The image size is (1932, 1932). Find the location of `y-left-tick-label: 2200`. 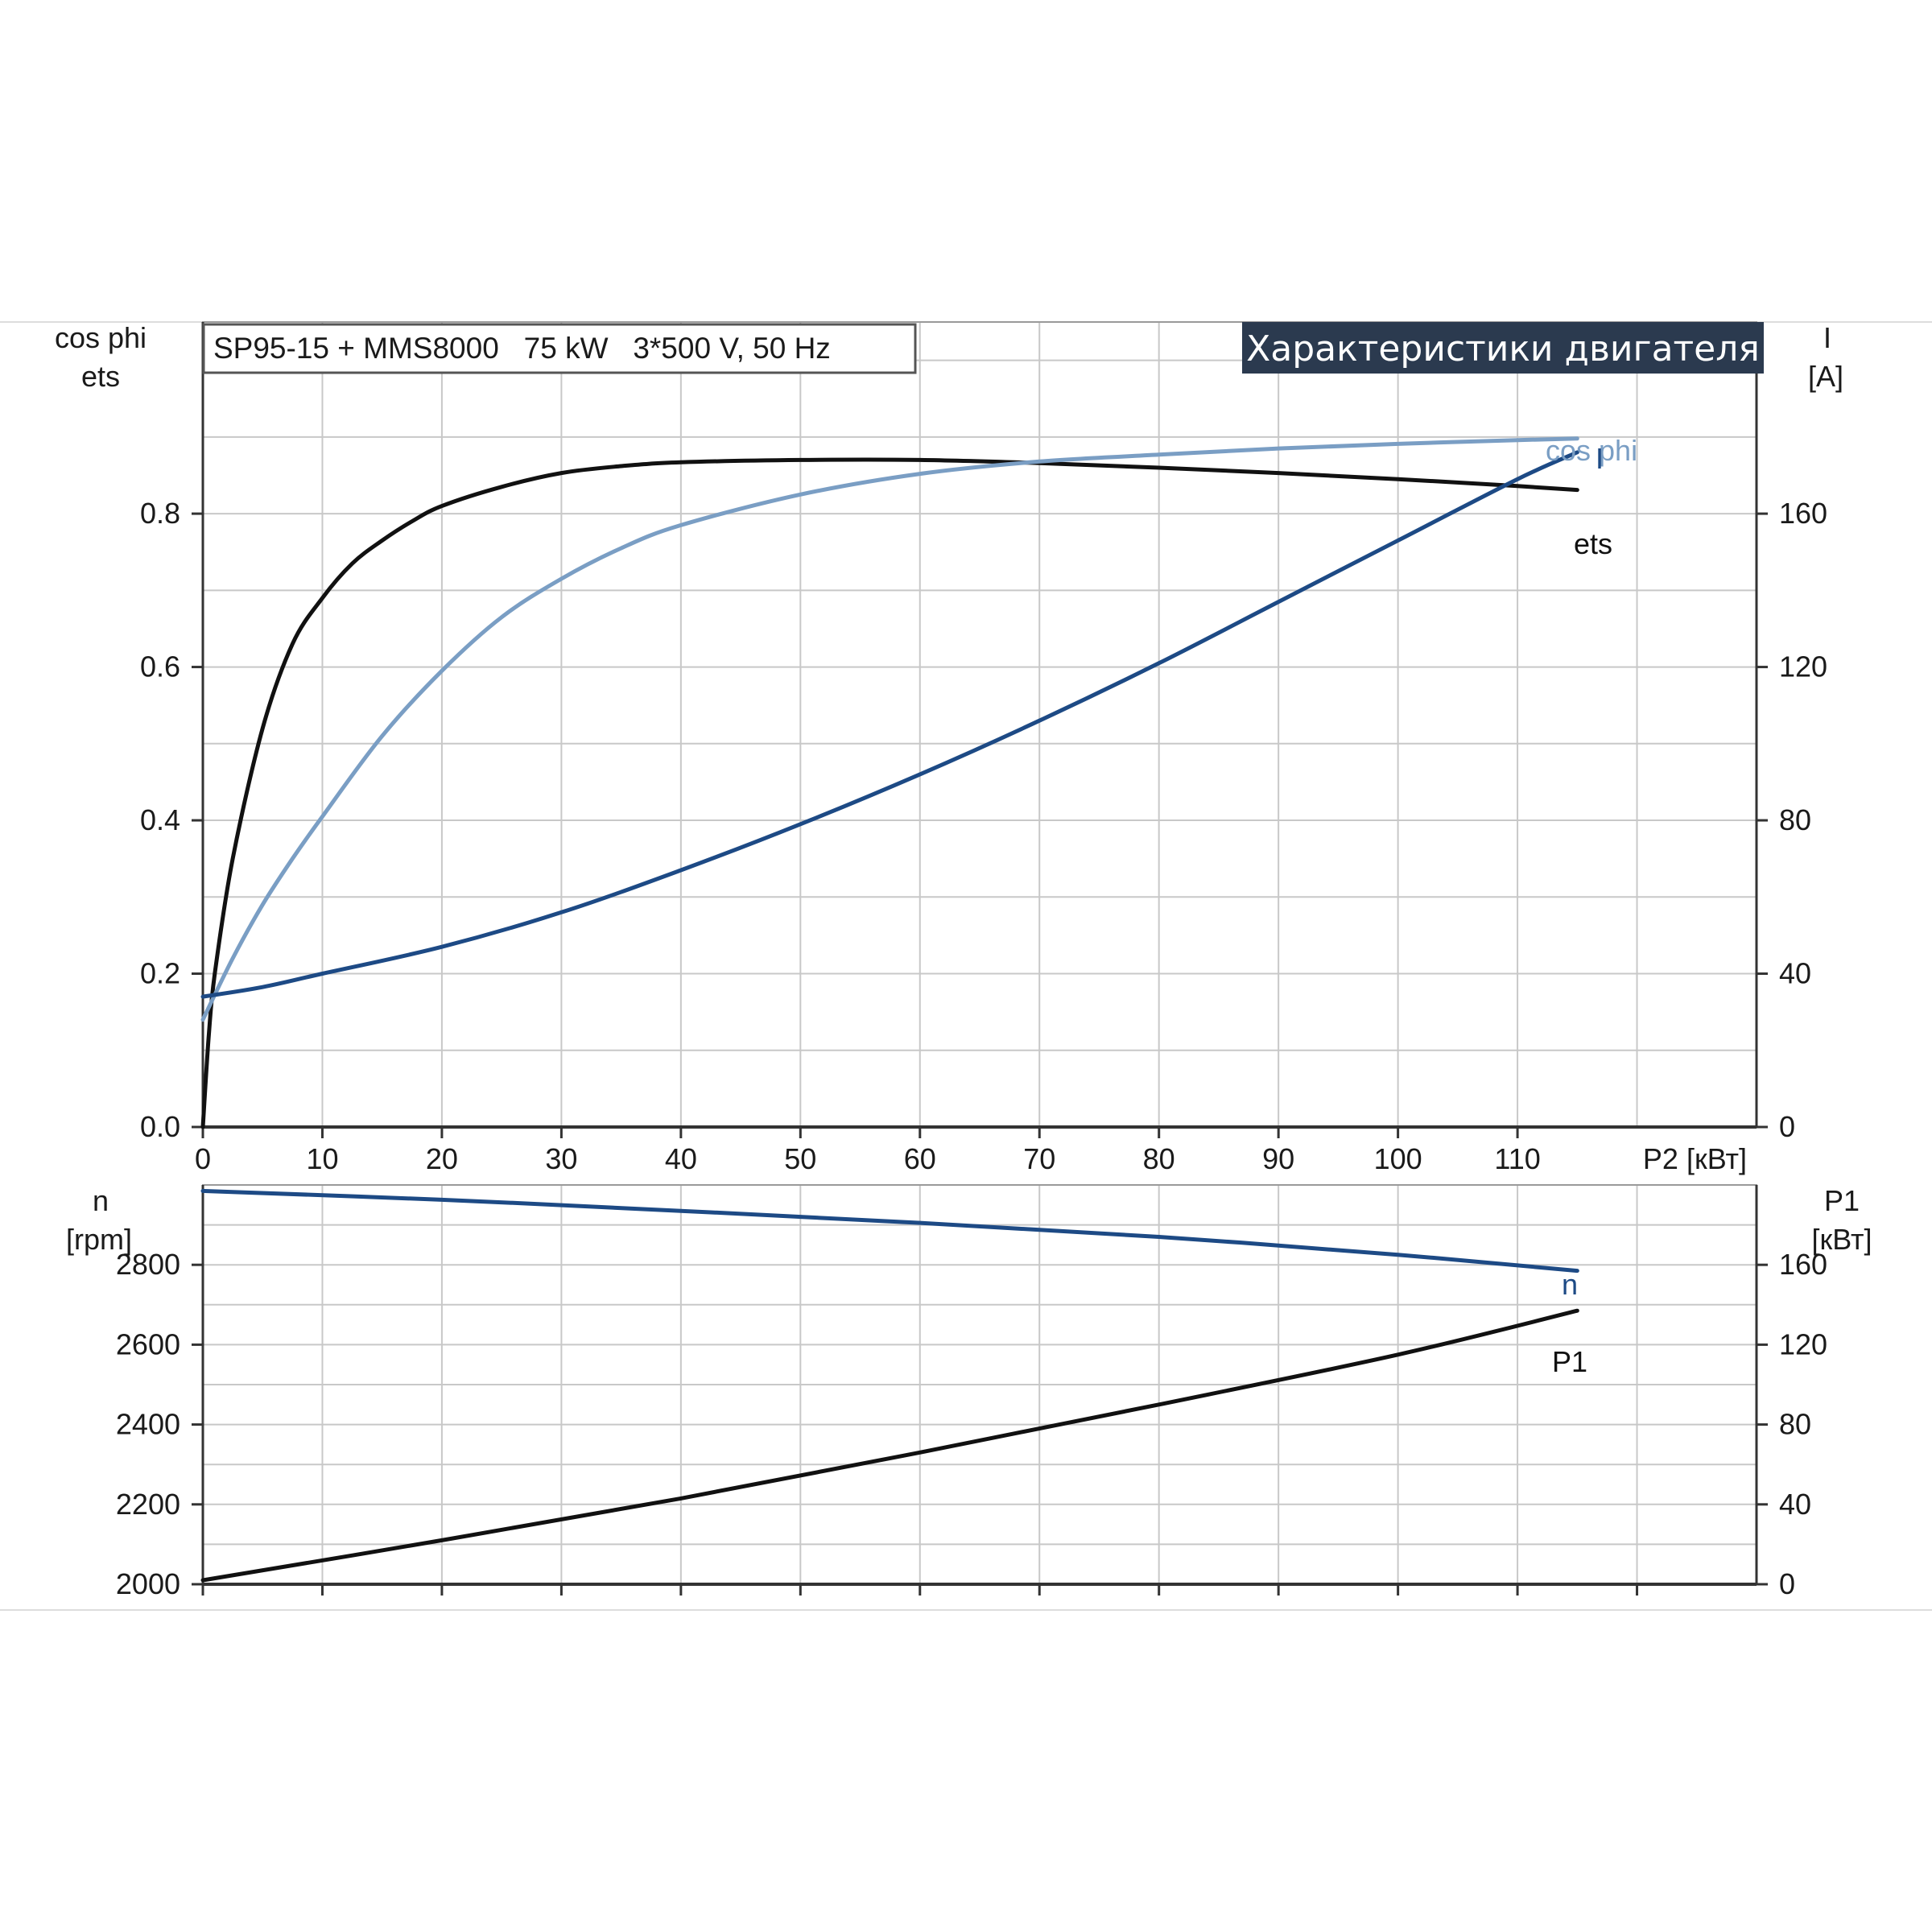

y-left-tick-label: 2200 is located at coordinates (148, 1504).